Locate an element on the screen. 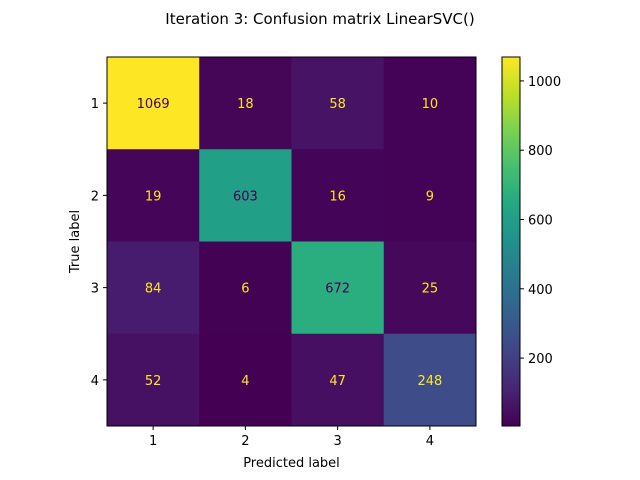 The height and width of the screenshot is (480, 640). cell-value-label: 603 is located at coordinates (245, 196).